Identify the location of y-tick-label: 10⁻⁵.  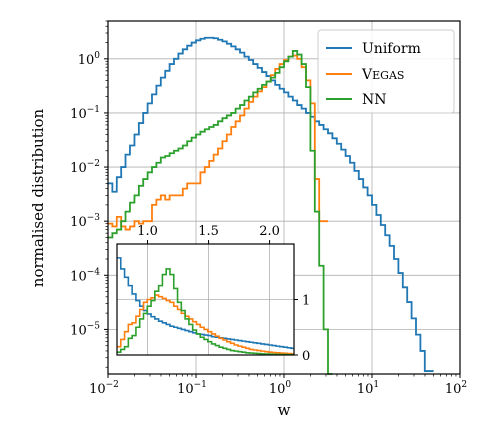
(85, 329).